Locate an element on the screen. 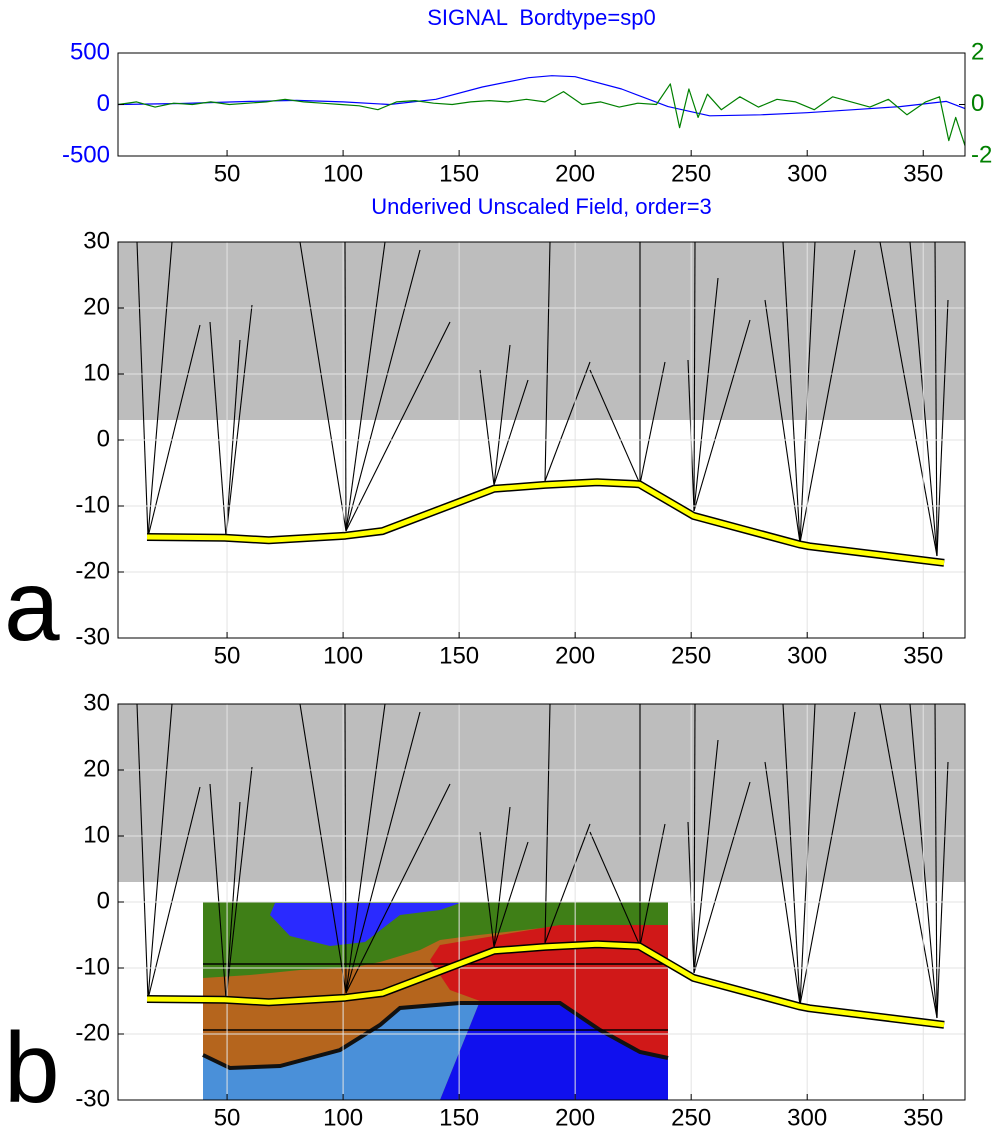 Image resolution: width=1003 pixels, height=1137 pixels. geology-section is located at coordinates (435, 1001).